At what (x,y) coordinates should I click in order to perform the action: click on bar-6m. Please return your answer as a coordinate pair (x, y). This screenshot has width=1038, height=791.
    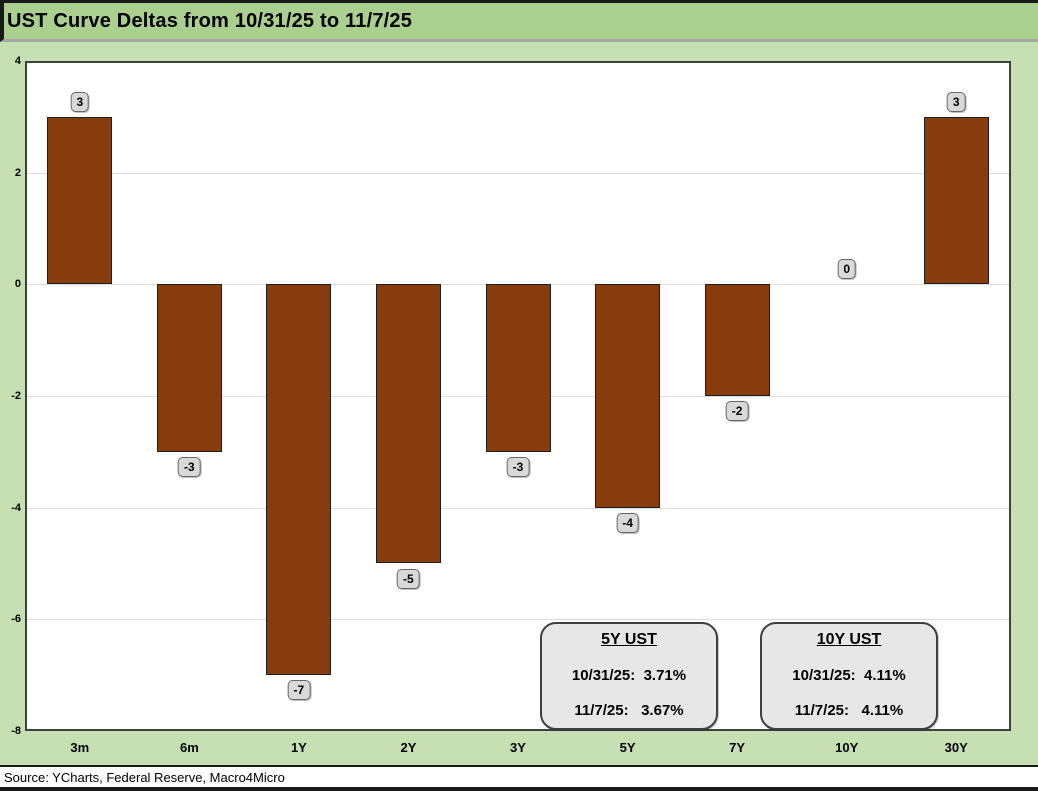
    Looking at the image, I should click on (189, 368).